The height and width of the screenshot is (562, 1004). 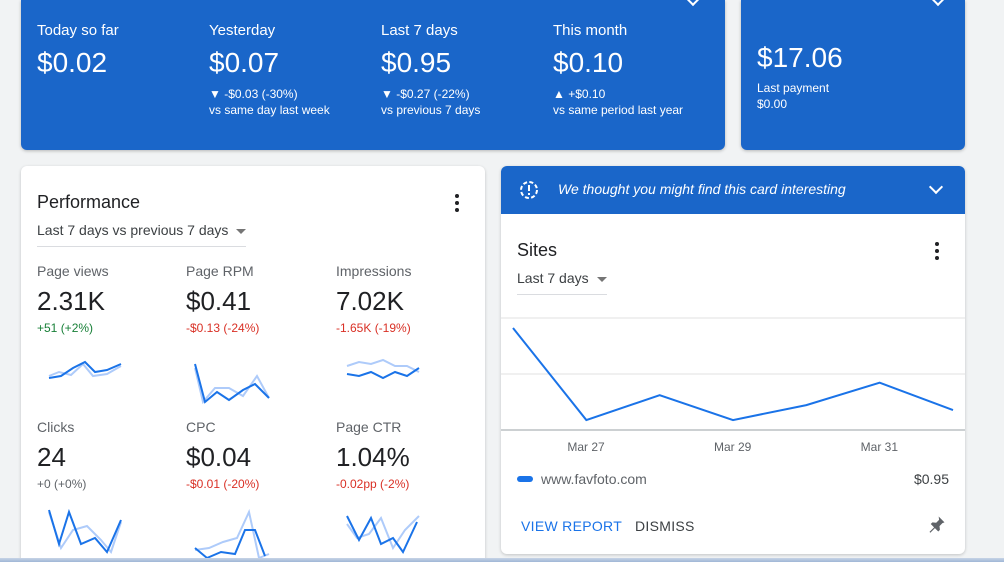 What do you see at coordinates (71, 301) in the screenshot?
I see `metric-value: 2.31K` at bounding box center [71, 301].